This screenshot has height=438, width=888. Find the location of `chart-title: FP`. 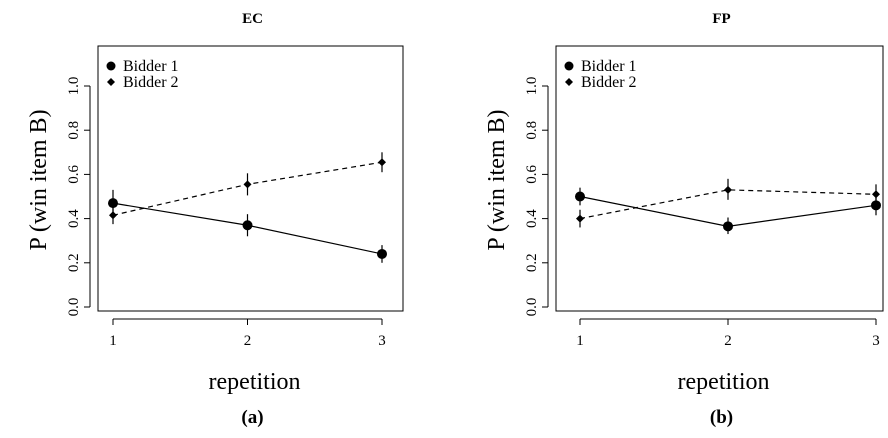

chart-title: FP is located at coordinates (721, 19).